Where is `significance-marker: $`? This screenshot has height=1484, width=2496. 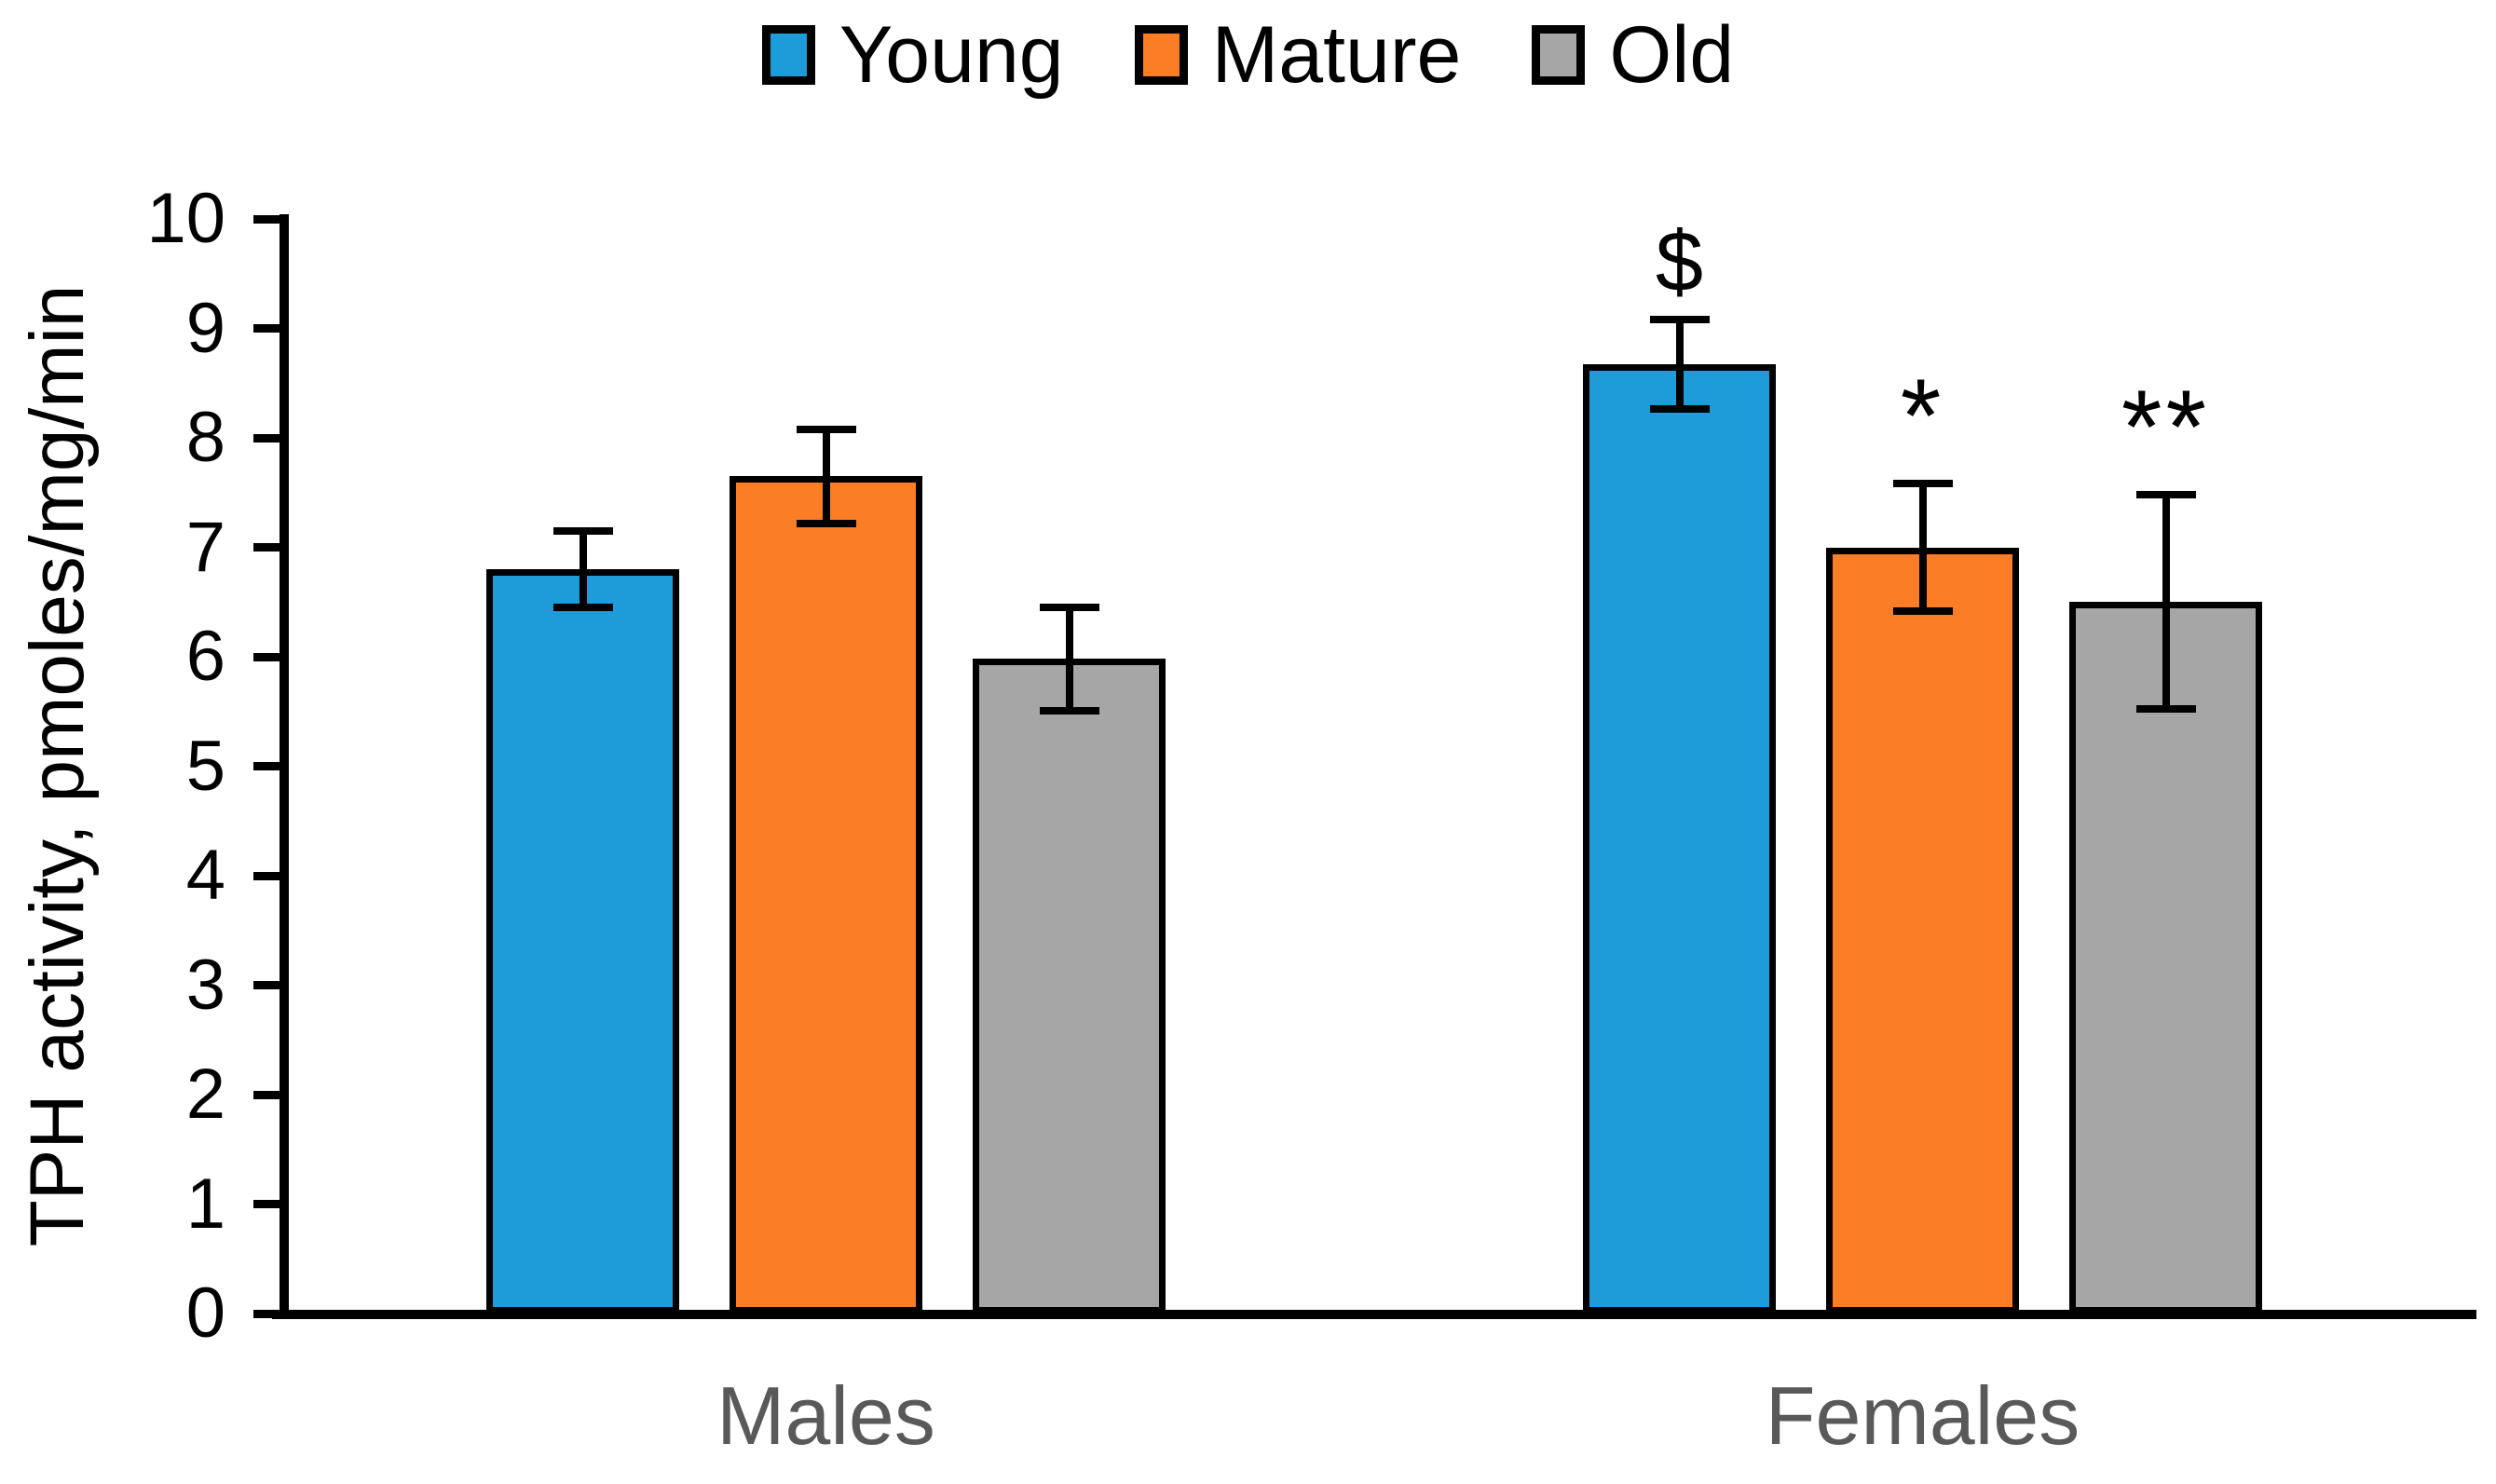
significance-marker: $ is located at coordinates (1679, 262).